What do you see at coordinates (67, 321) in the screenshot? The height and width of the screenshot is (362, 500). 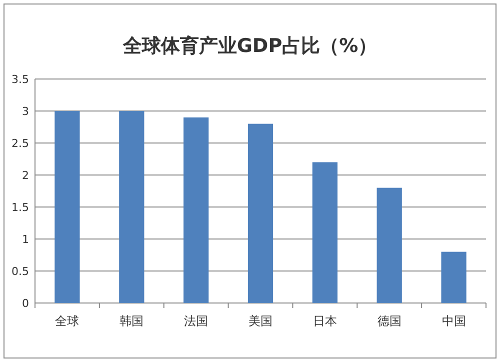 I see `x-tick-label: 全球` at bounding box center [67, 321].